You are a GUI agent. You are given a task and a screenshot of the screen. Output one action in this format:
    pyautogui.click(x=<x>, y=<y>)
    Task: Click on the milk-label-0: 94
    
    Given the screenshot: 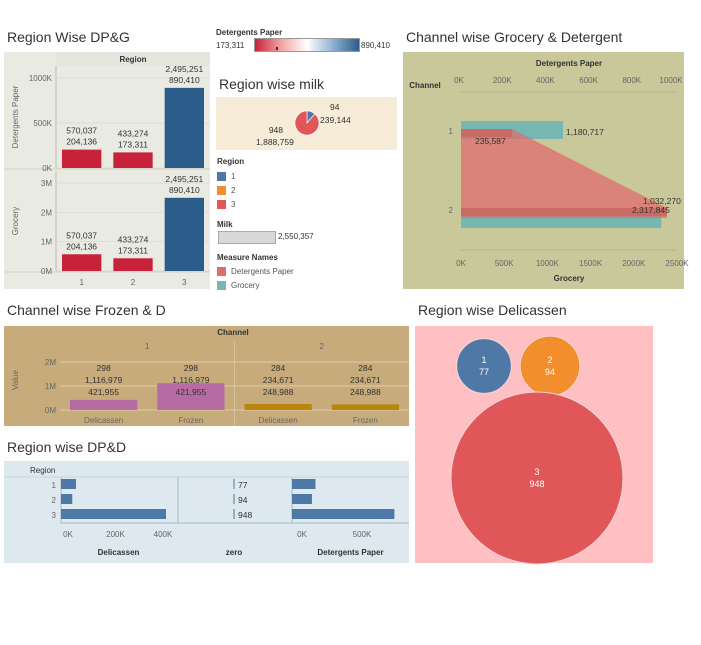 What is the action you would take?
    pyautogui.click(x=335, y=107)
    